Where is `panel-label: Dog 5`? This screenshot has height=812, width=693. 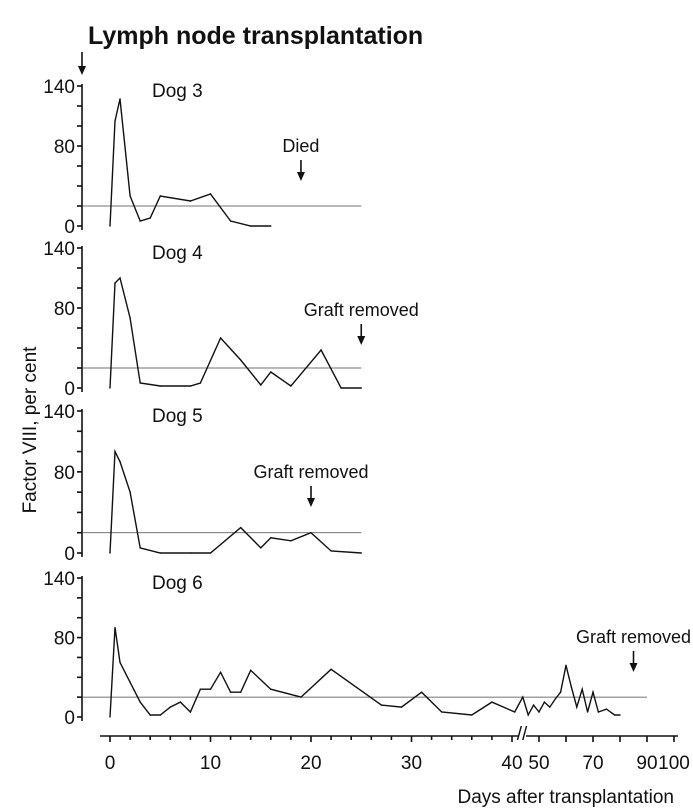 panel-label: Dog 5 is located at coordinates (177, 416).